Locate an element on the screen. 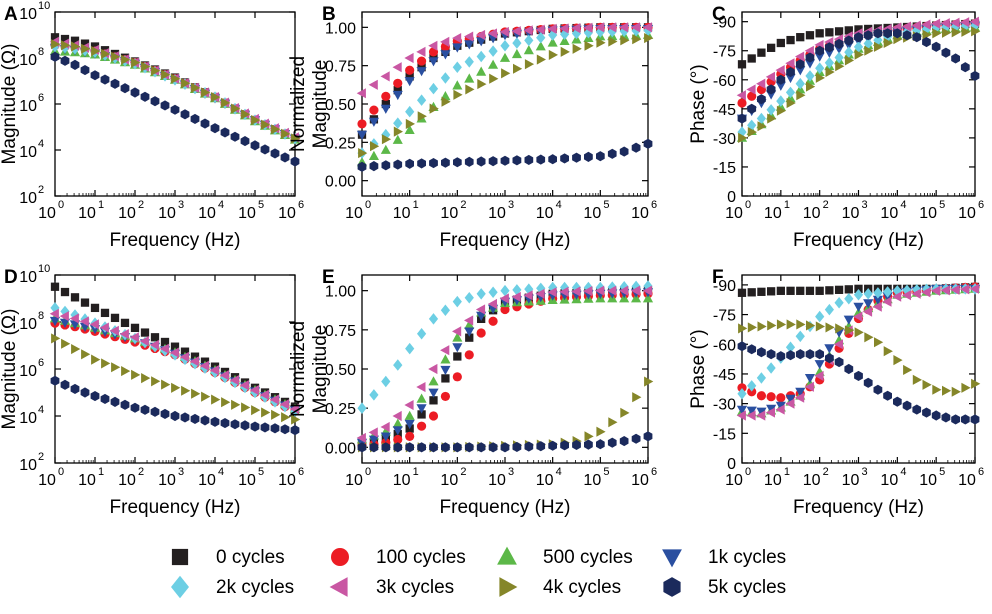  x-tick-exponent: 1 is located at coordinates (416, 205).